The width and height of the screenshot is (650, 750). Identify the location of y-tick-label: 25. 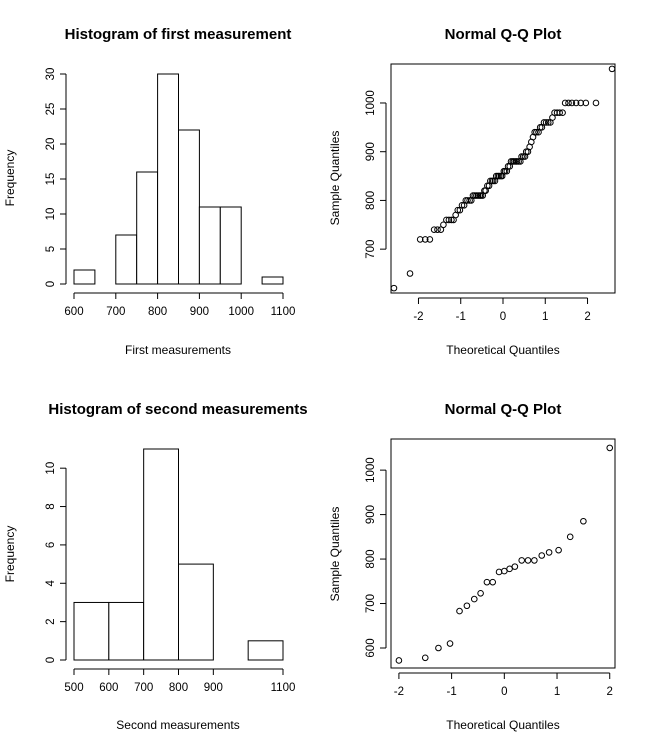
(51, 109).